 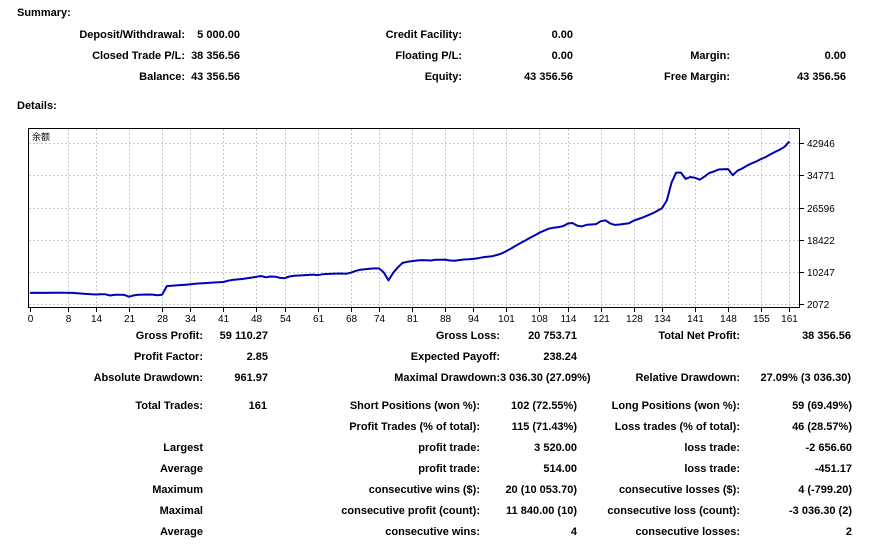 What do you see at coordinates (414, 406) in the screenshot?
I see `stat-label: Short Positions (won %):` at bounding box center [414, 406].